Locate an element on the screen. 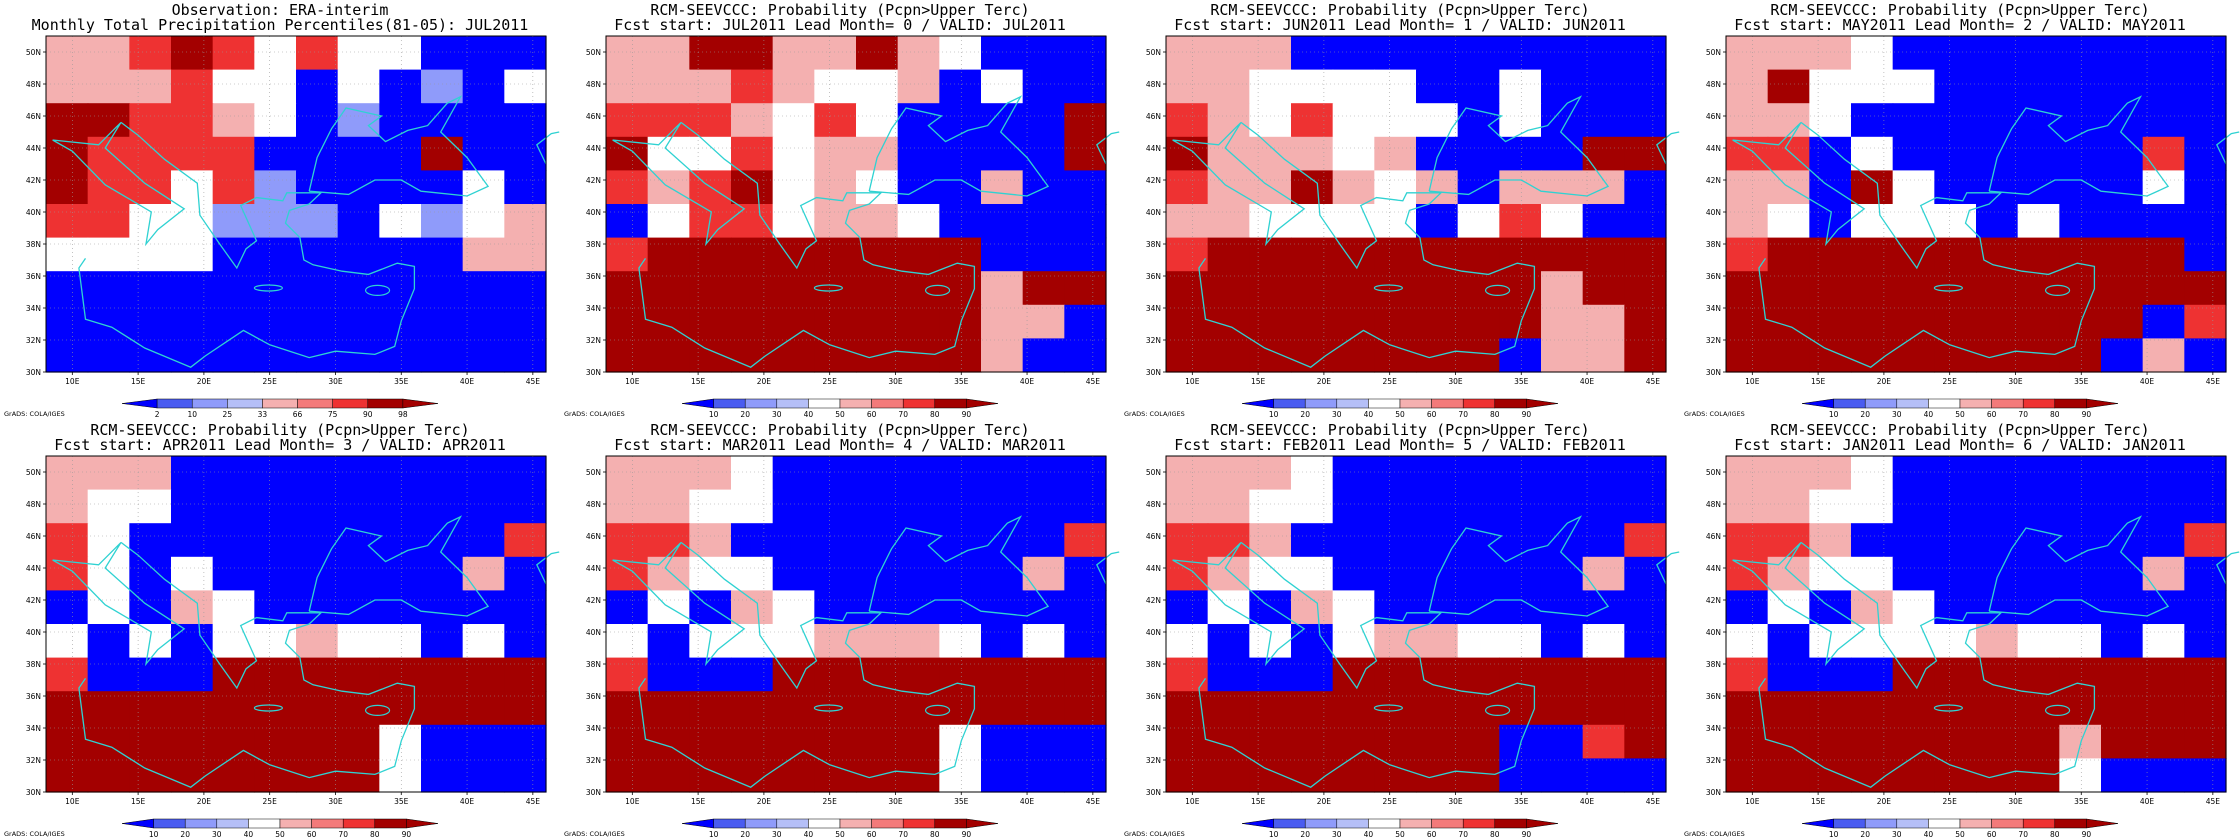 This screenshot has height=840, width=2240. y-tick-label: 50N is located at coordinates (33, 52).